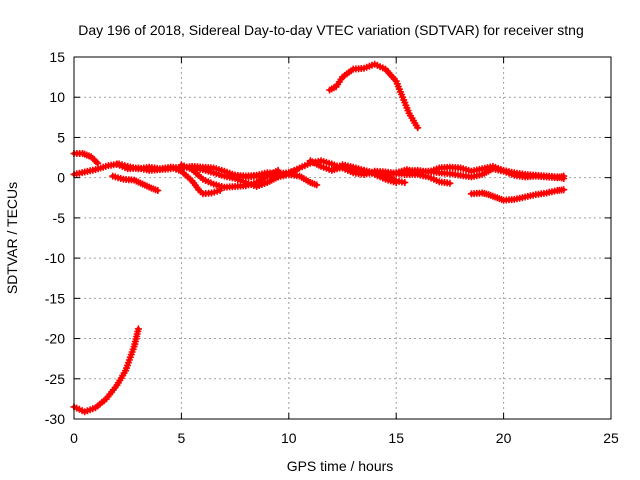  Describe the element at coordinates (374, 96) in the screenshot. I see `series-arc14` at that location.